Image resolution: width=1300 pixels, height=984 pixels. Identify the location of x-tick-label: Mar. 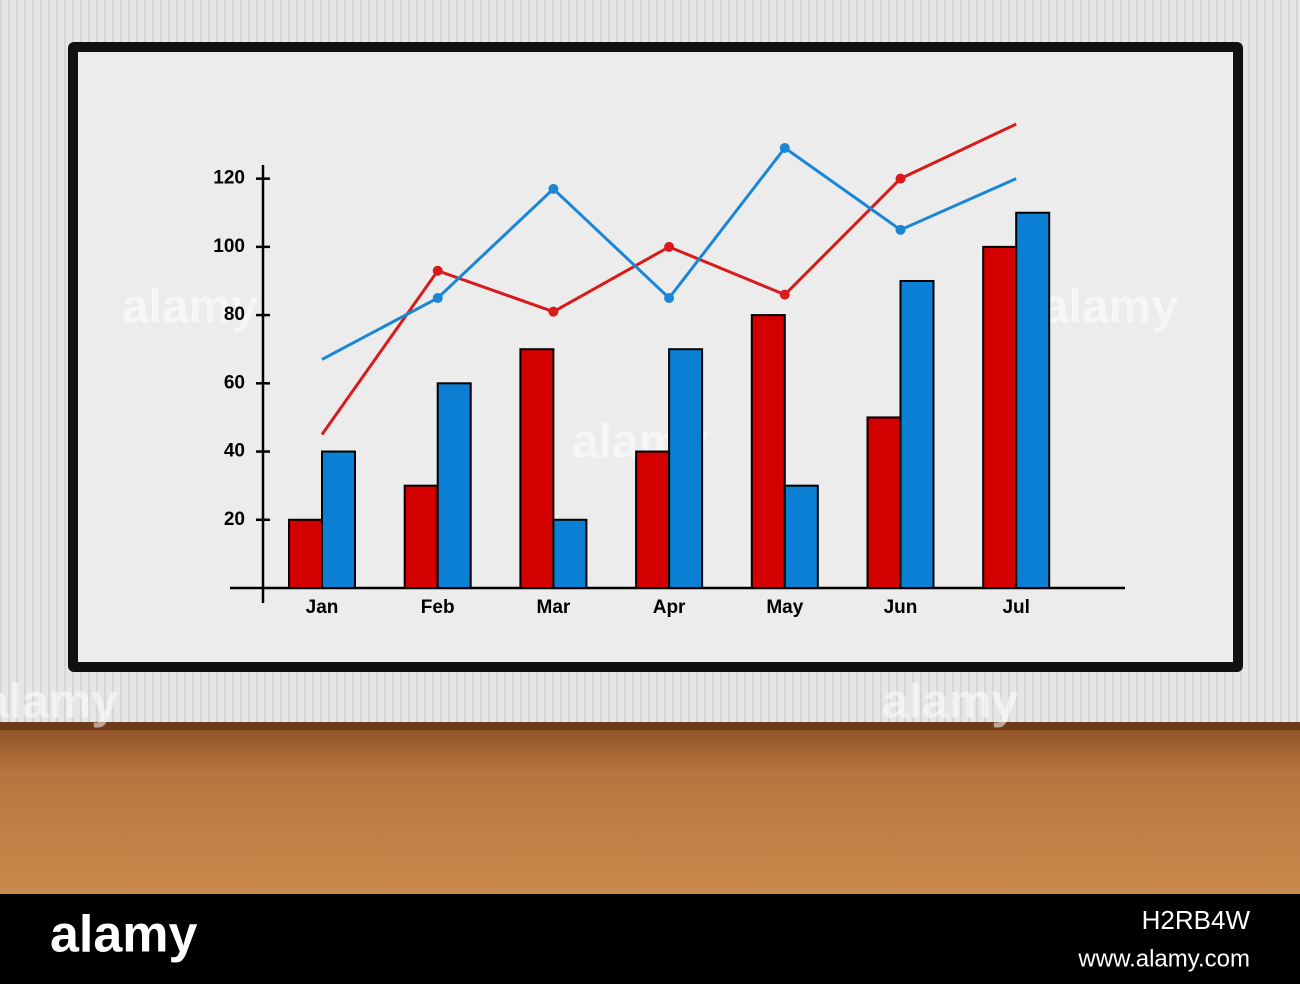
(554, 607).